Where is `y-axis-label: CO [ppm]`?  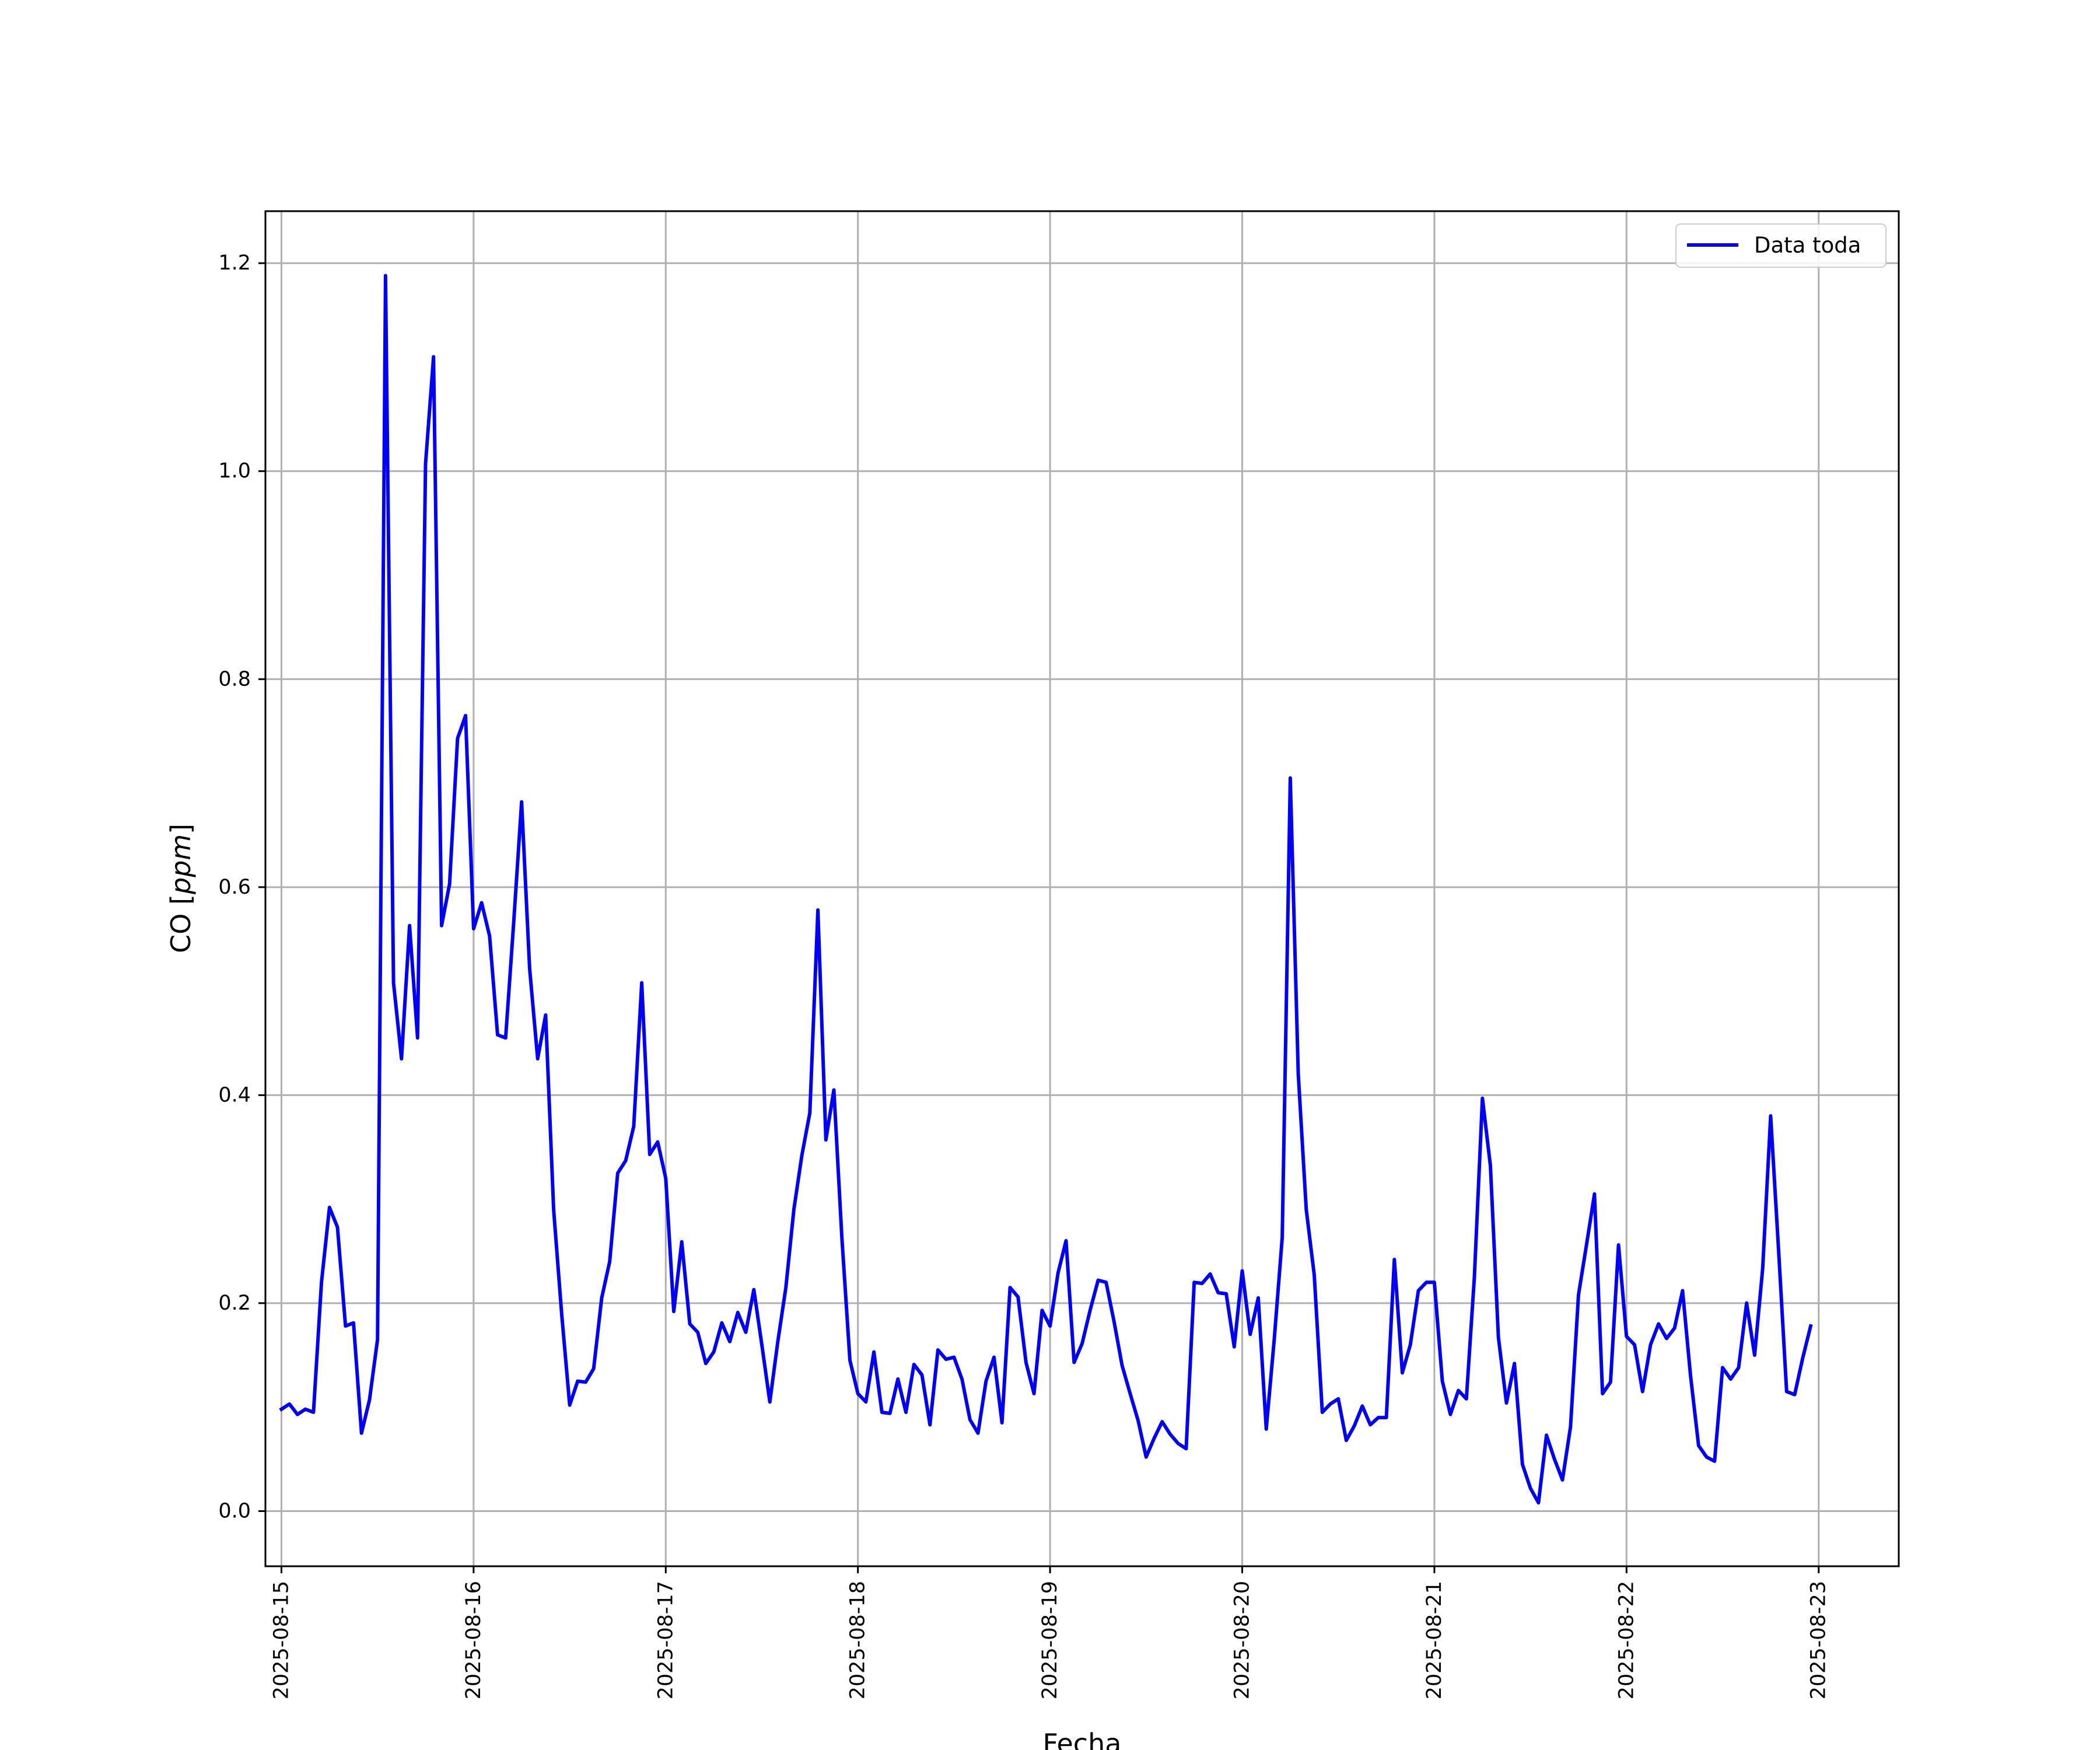 y-axis-label: CO [ppm] is located at coordinates (181, 888).